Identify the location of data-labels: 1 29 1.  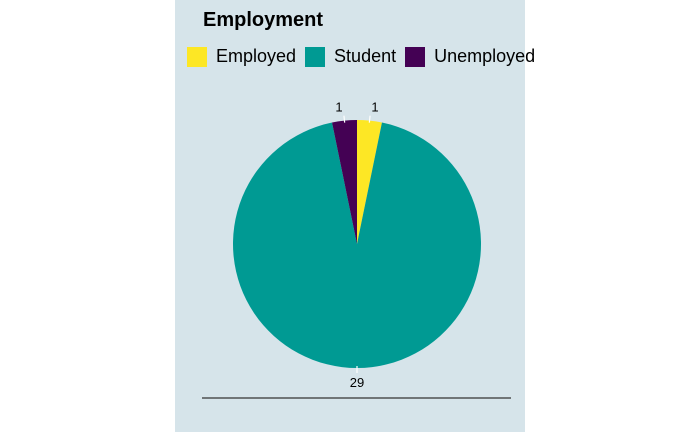
(356, 245).